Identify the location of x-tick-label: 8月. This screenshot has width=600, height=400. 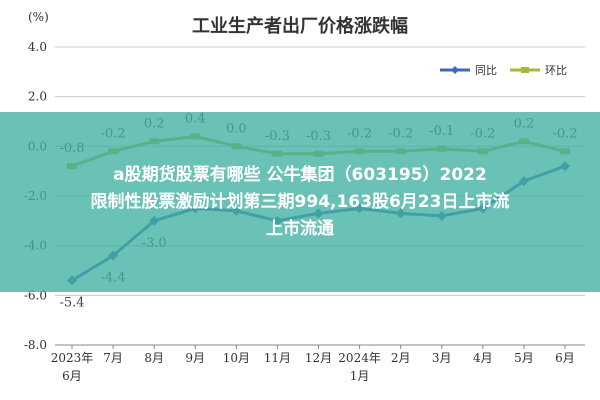
(154, 358).